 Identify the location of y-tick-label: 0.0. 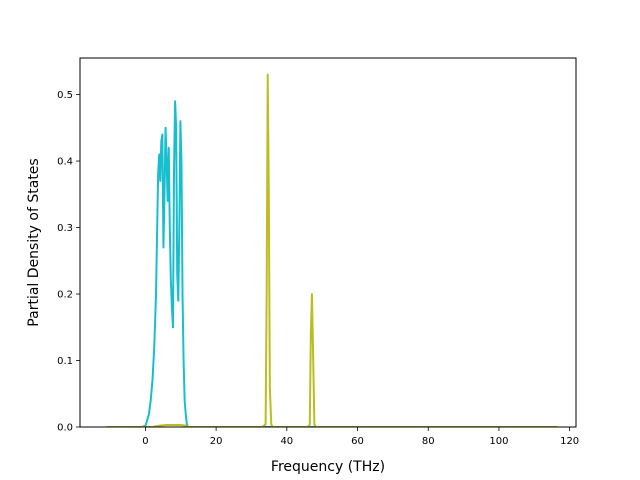
(65, 428).